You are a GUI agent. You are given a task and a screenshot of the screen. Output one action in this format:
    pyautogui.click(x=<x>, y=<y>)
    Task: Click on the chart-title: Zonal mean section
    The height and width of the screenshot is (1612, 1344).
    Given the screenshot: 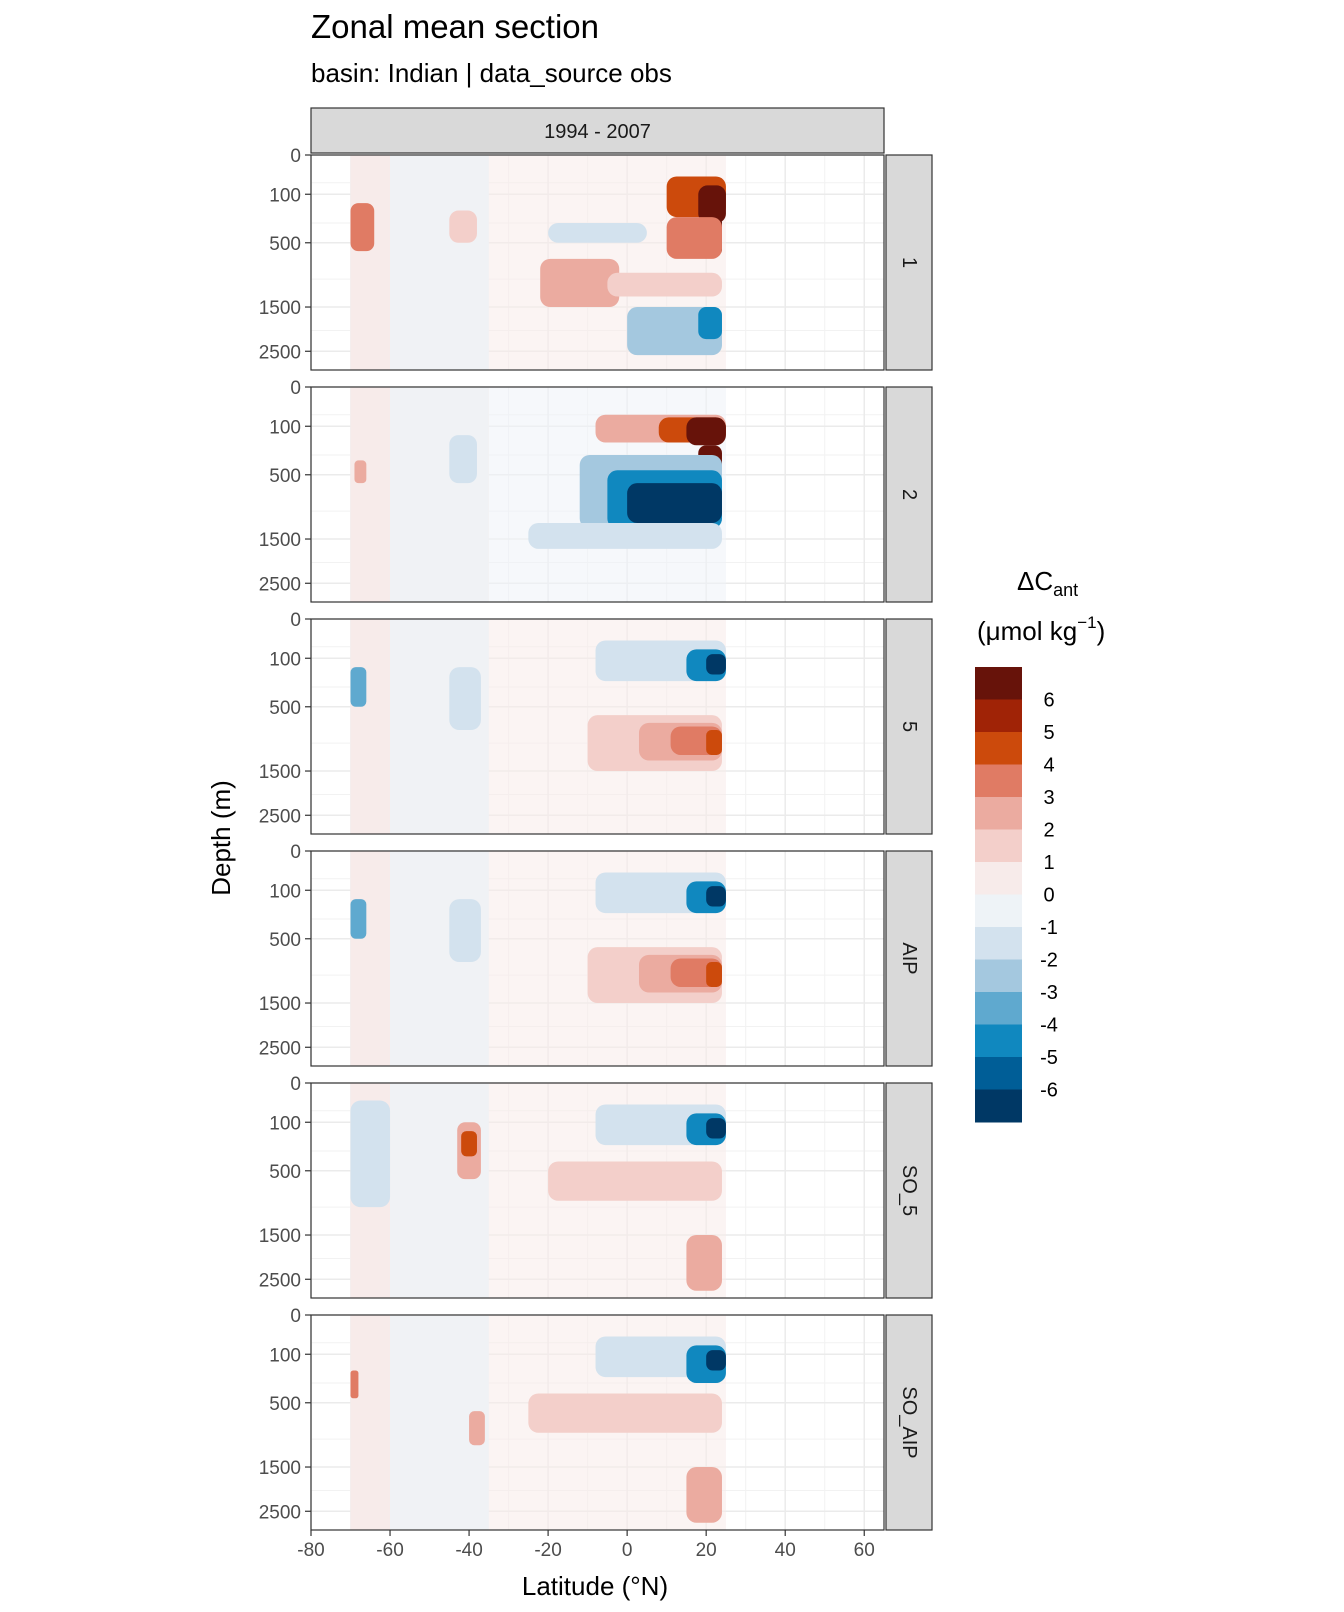 What is the action you would take?
    pyautogui.click(x=455, y=26)
    